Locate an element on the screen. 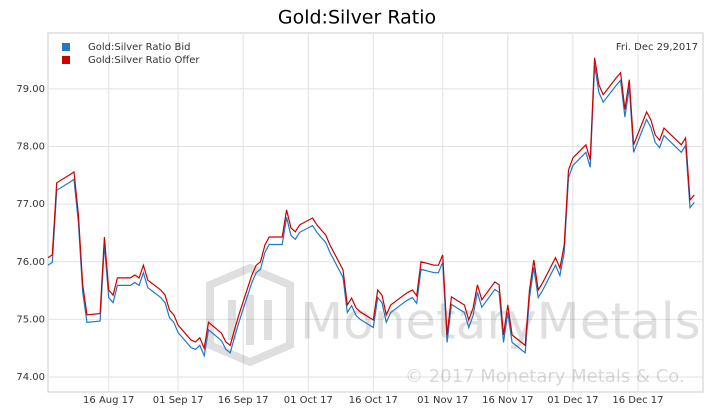 Image resolution: width=715 pixels, height=411 pixels. legend-label: Gold:Silver Ratio Bid is located at coordinates (139, 47).